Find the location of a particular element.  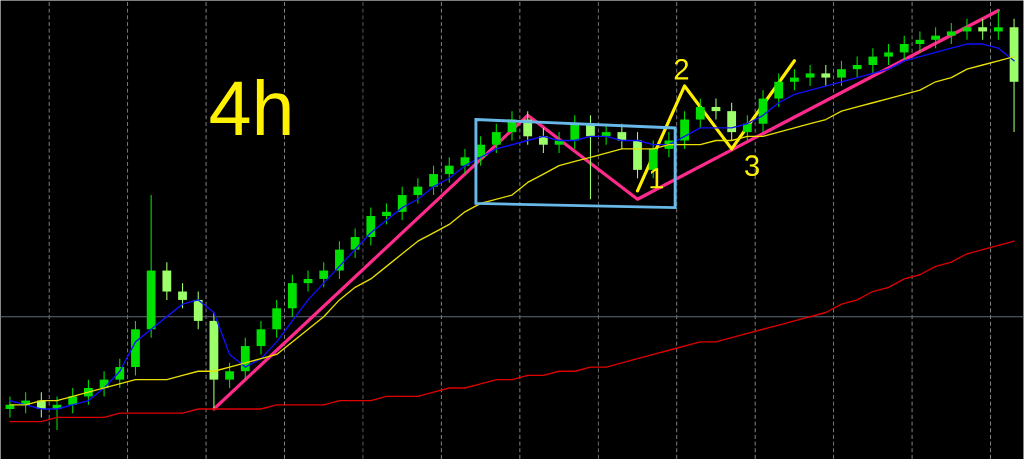

annotation: 4h is located at coordinates (250, 106).